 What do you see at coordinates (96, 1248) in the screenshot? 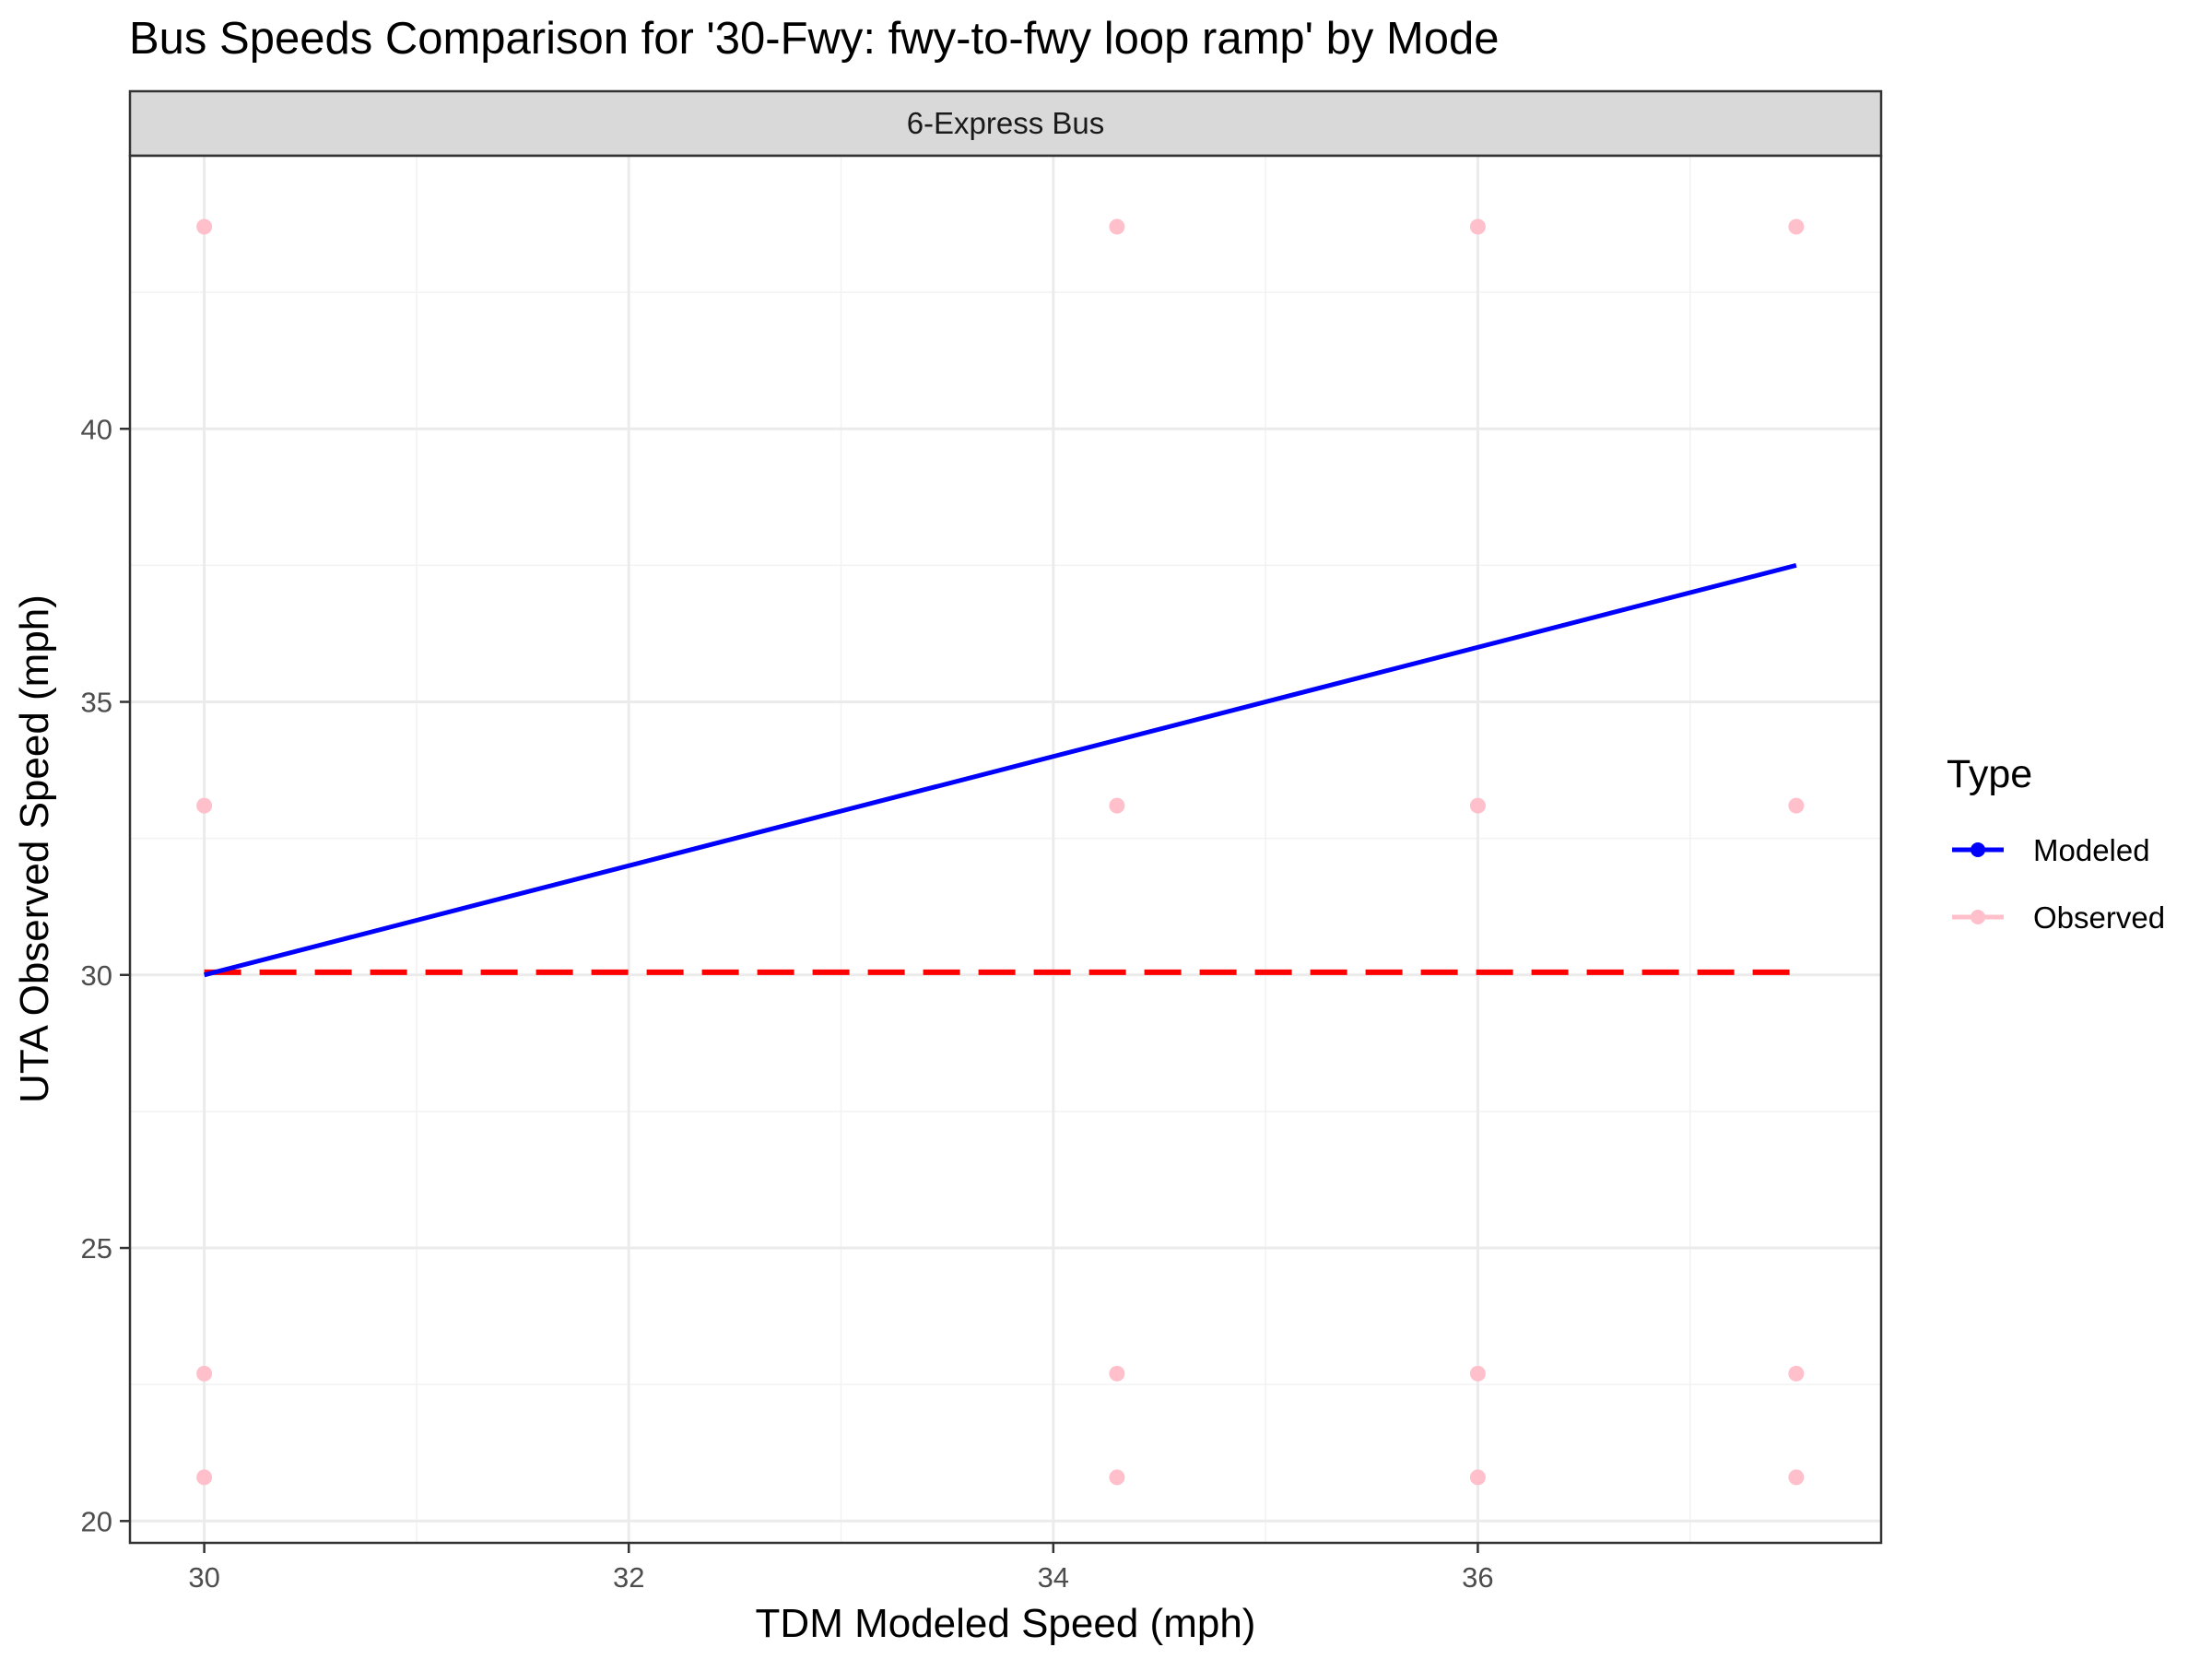
I see `y-tick-label: 25` at bounding box center [96, 1248].